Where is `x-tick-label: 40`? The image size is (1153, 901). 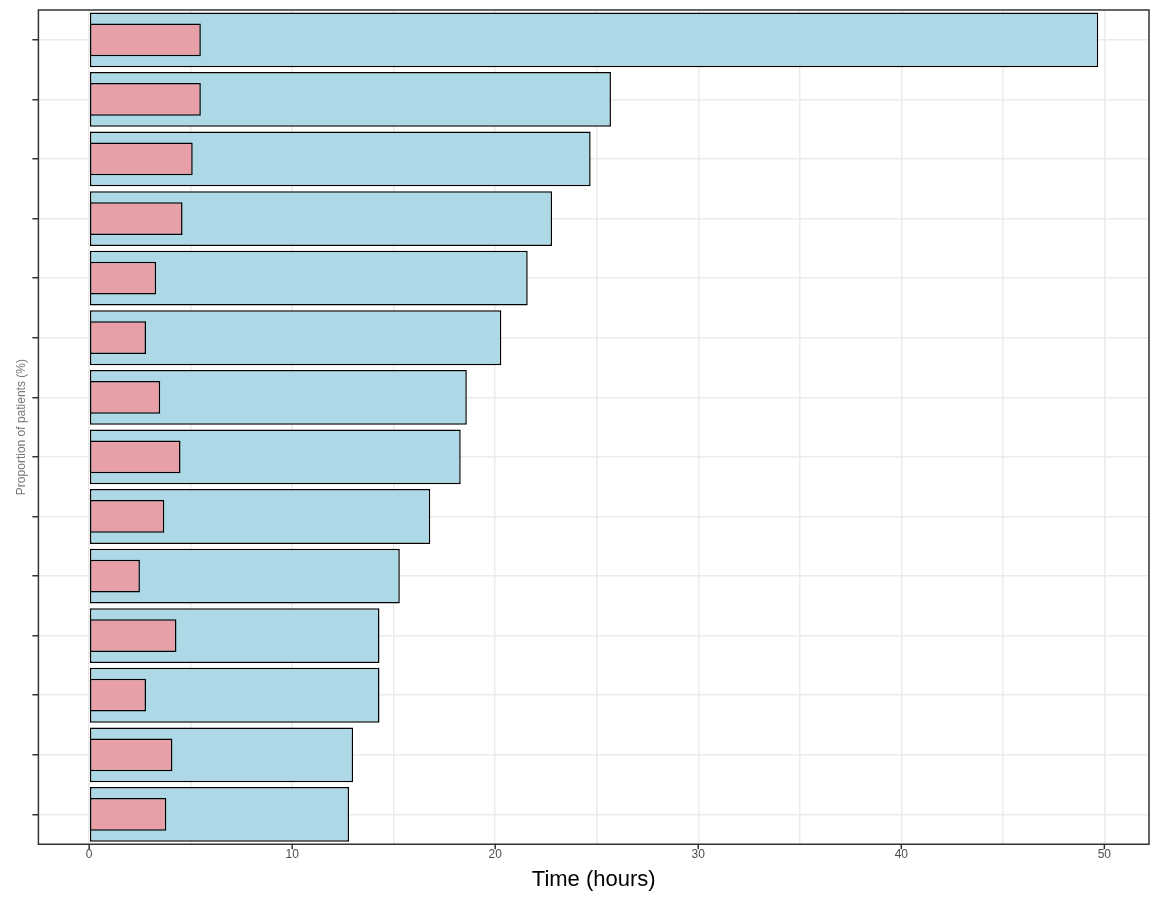 x-tick-label: 40 is located at coordinates (901, 853).